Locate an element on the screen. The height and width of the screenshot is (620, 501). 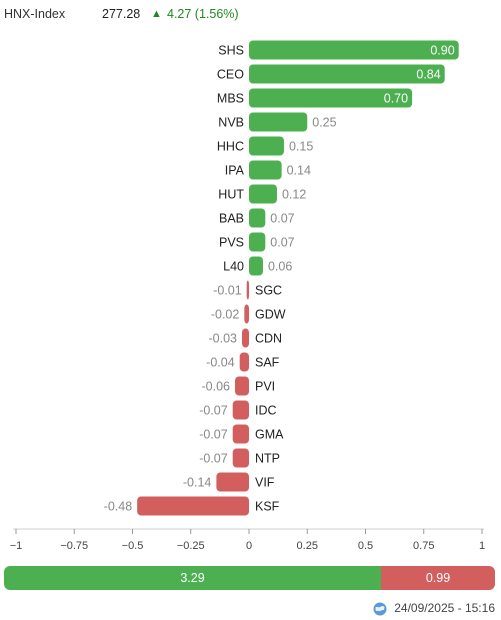
bar-cdn is located at coordinates (245, 338).